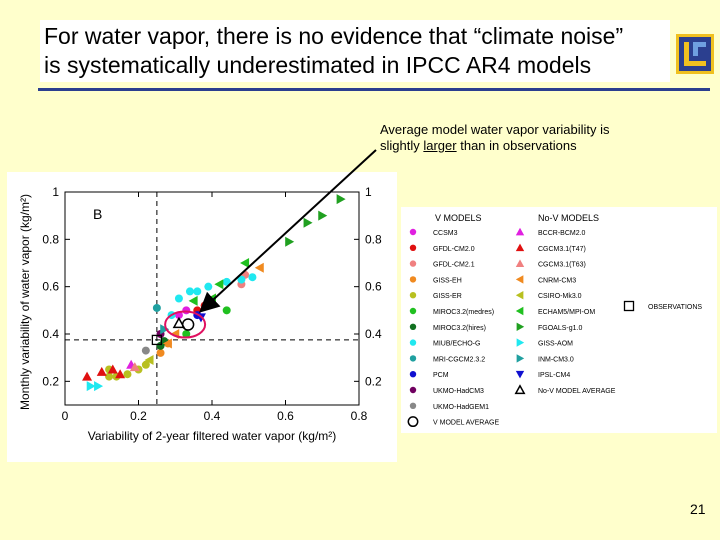 This screenshot has width=720, height=540. What do you see at coordinates (373, 287) in the screenshot?
I see `y-tick-label-right: 0.6` at bounding box center [373, 287].